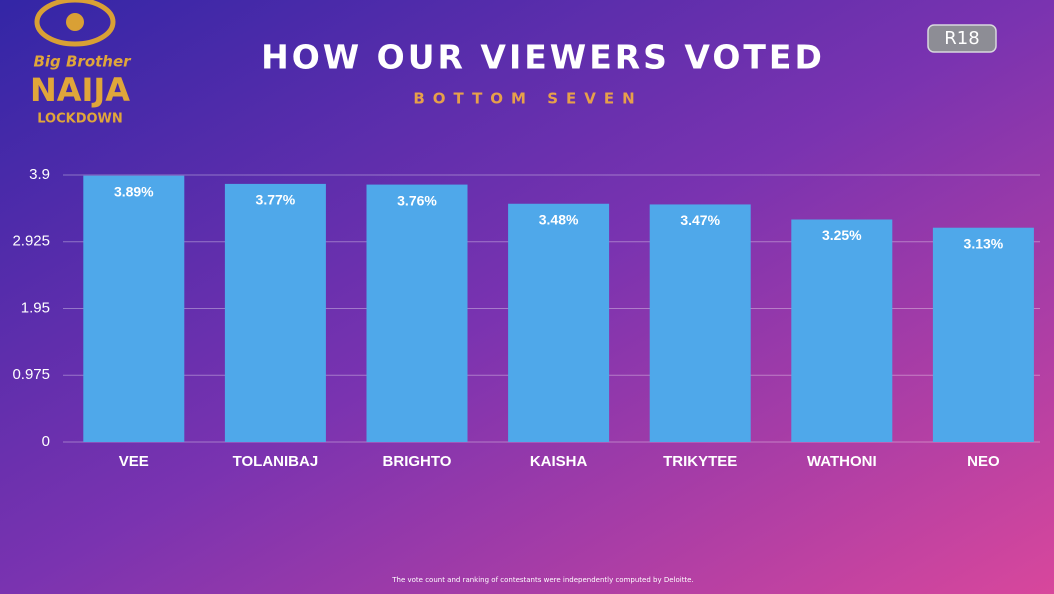 The image size is (1054, 594). Describe the element at coordinates (417, 461) in the screenshot. I see `x-tick-label: BRIGHTO` at that location.